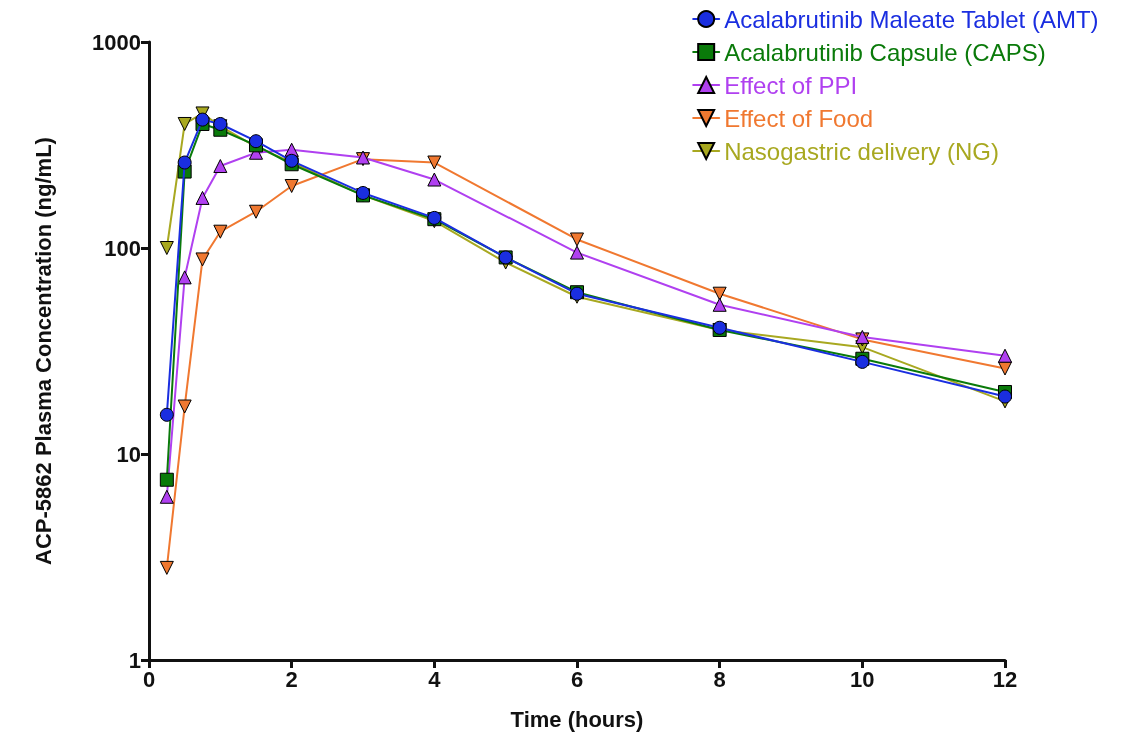 Image resolution: width=1129 pixels, height=749 pixels. I want to click on x-tick-label: 6, so click(577, 679).